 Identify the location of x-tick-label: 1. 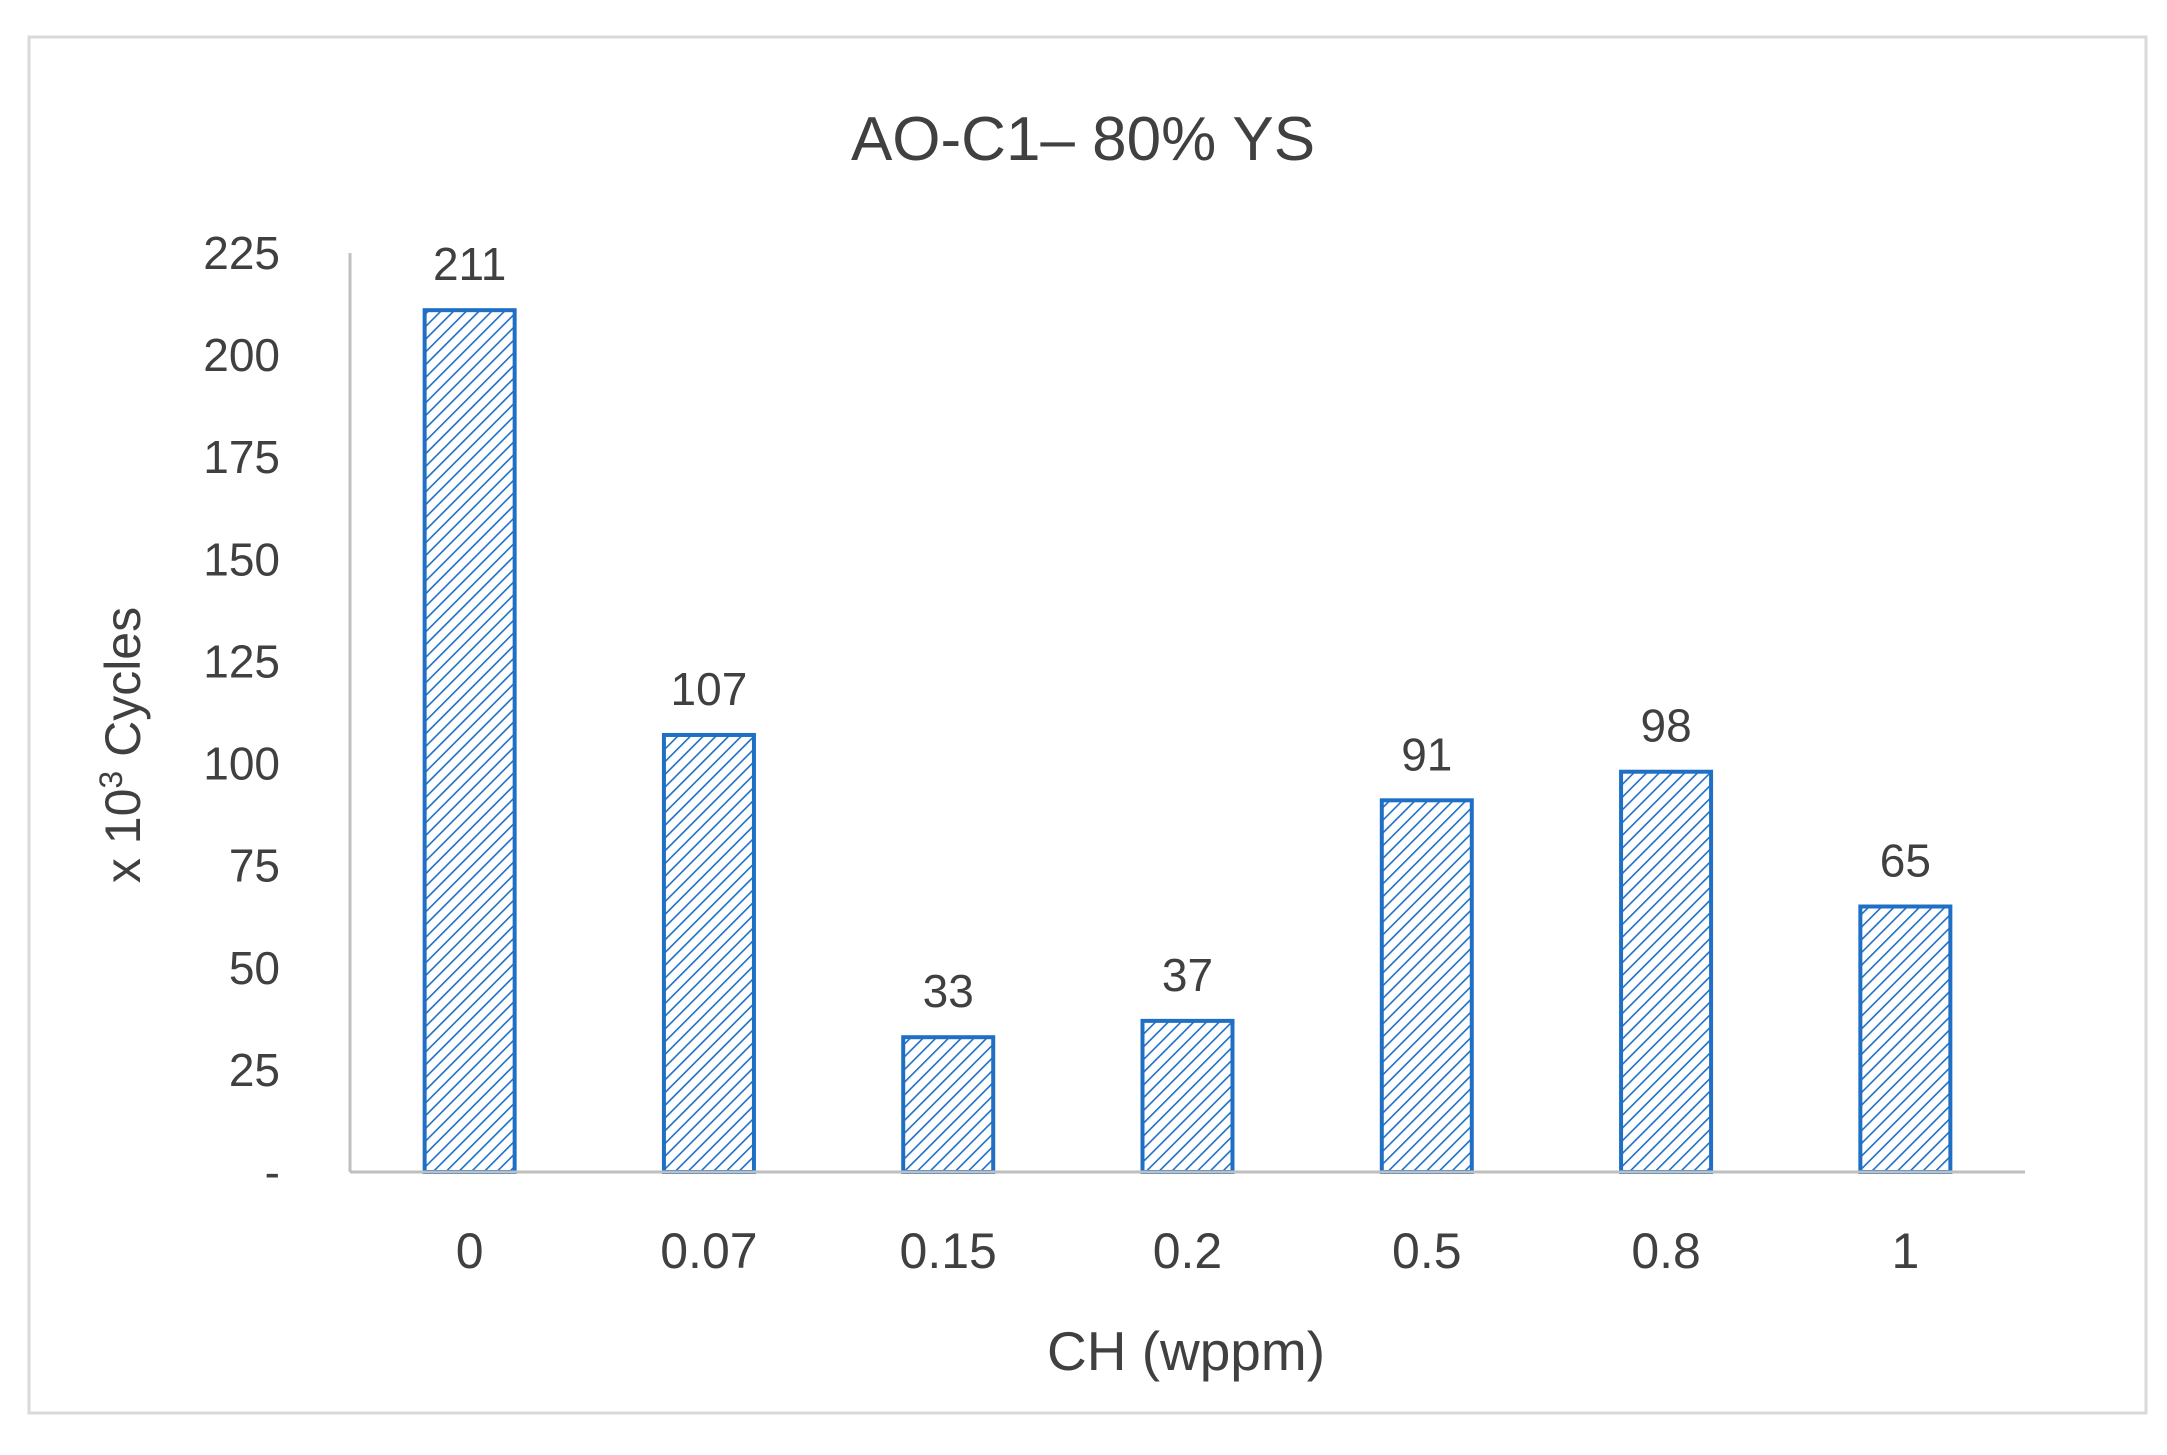
(1905, 1251).